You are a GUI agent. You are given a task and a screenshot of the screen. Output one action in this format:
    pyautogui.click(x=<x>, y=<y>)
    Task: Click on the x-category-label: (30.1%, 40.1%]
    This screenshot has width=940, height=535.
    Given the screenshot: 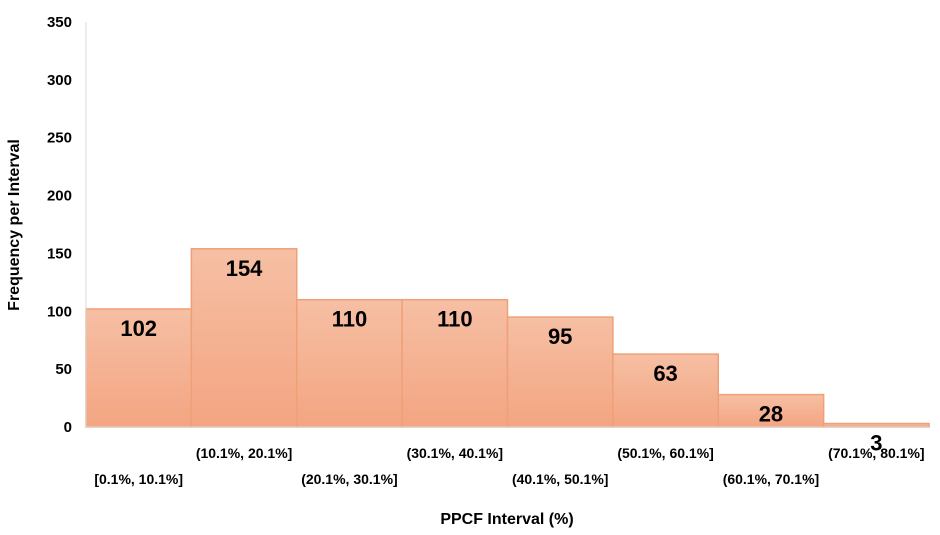 What is the action you would take?
    pyautogui.click(x=455, y=453)
    